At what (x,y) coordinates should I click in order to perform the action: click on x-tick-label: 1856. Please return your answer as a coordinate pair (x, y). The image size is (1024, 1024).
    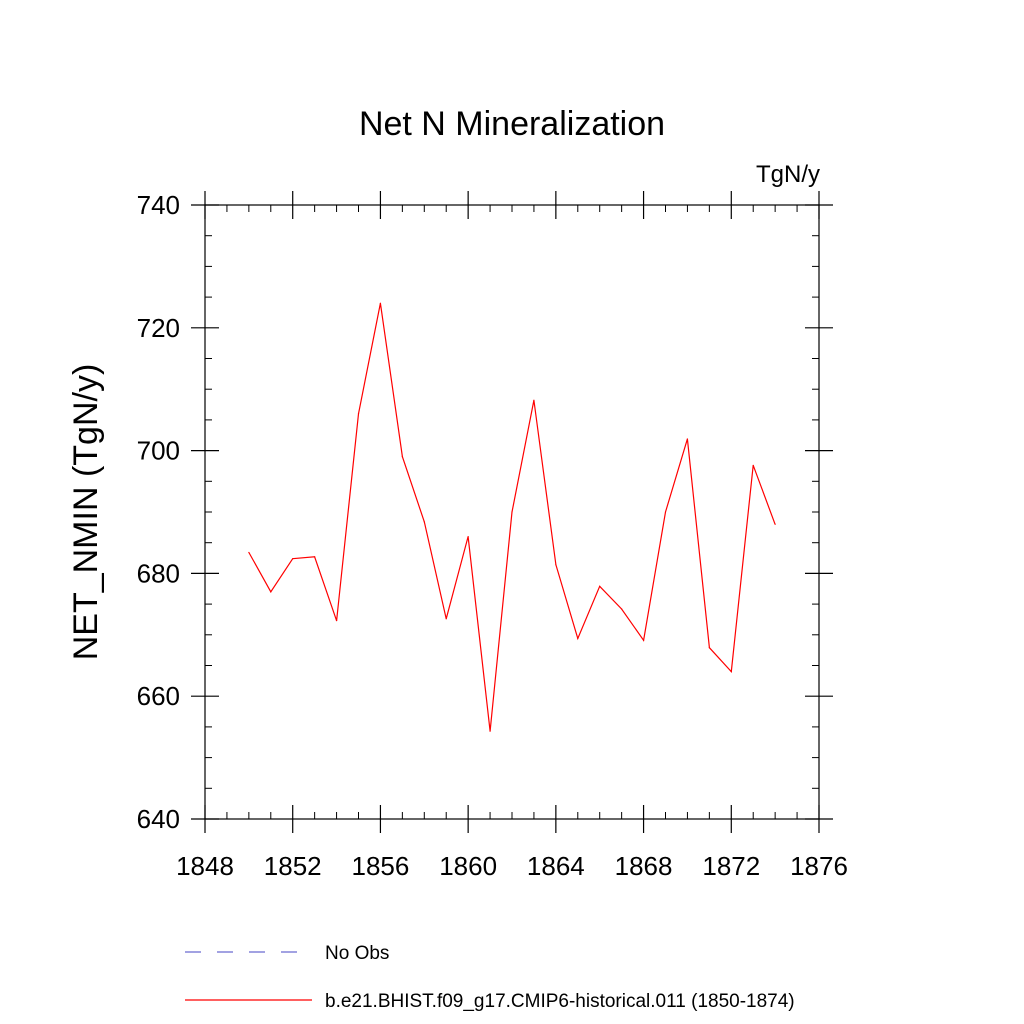
    Looking at the image, I should click on (381, 866).